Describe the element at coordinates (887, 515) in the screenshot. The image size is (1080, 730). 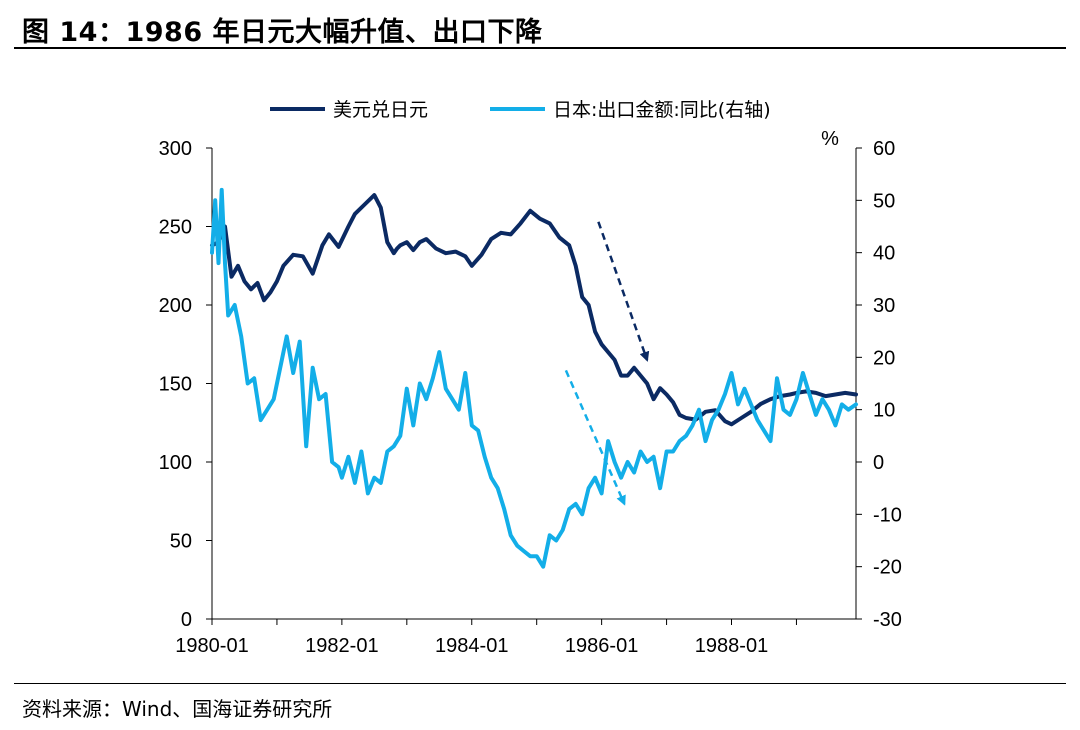
I see `right-tick-label: -10` at that location.